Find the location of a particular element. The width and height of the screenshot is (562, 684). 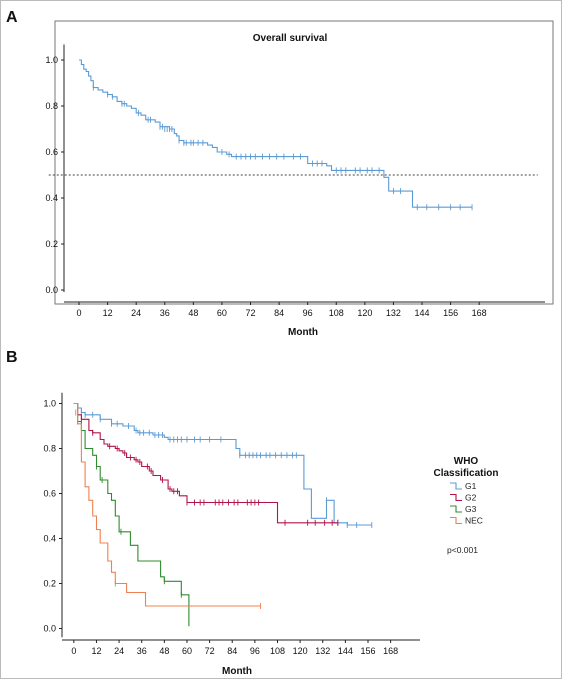

km-curve-nec is located at coordinates (167, 504).